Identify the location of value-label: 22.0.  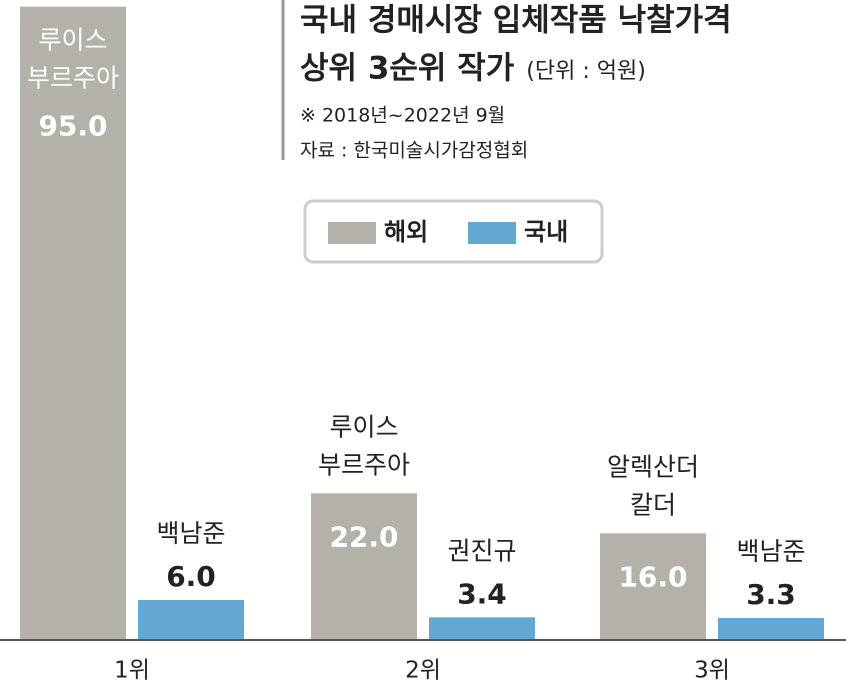
(363, 536).